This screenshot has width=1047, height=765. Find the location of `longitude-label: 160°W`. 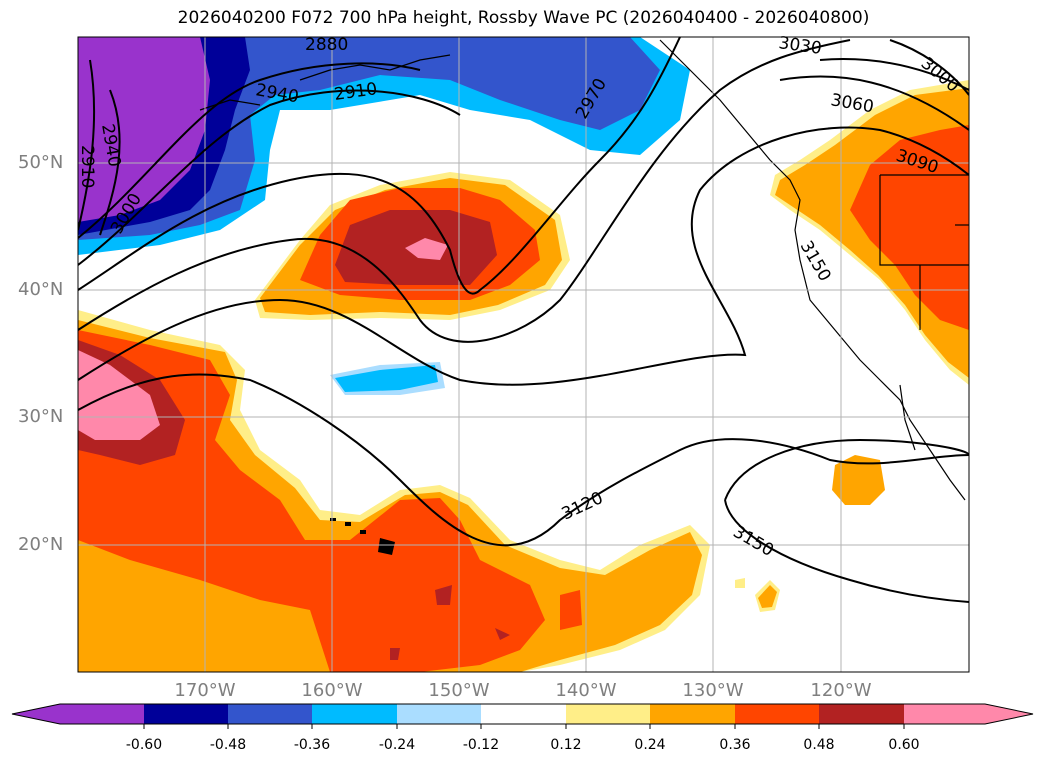

longitude-label: 160°W is located at coordinates (332, 690).